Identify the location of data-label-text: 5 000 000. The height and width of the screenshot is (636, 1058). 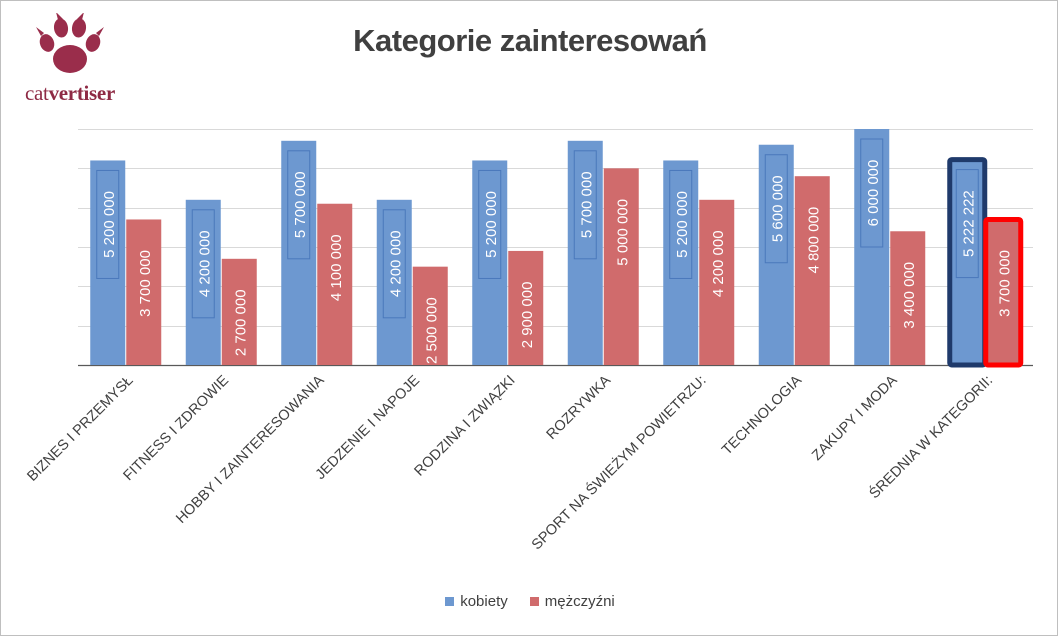
(622, 232).